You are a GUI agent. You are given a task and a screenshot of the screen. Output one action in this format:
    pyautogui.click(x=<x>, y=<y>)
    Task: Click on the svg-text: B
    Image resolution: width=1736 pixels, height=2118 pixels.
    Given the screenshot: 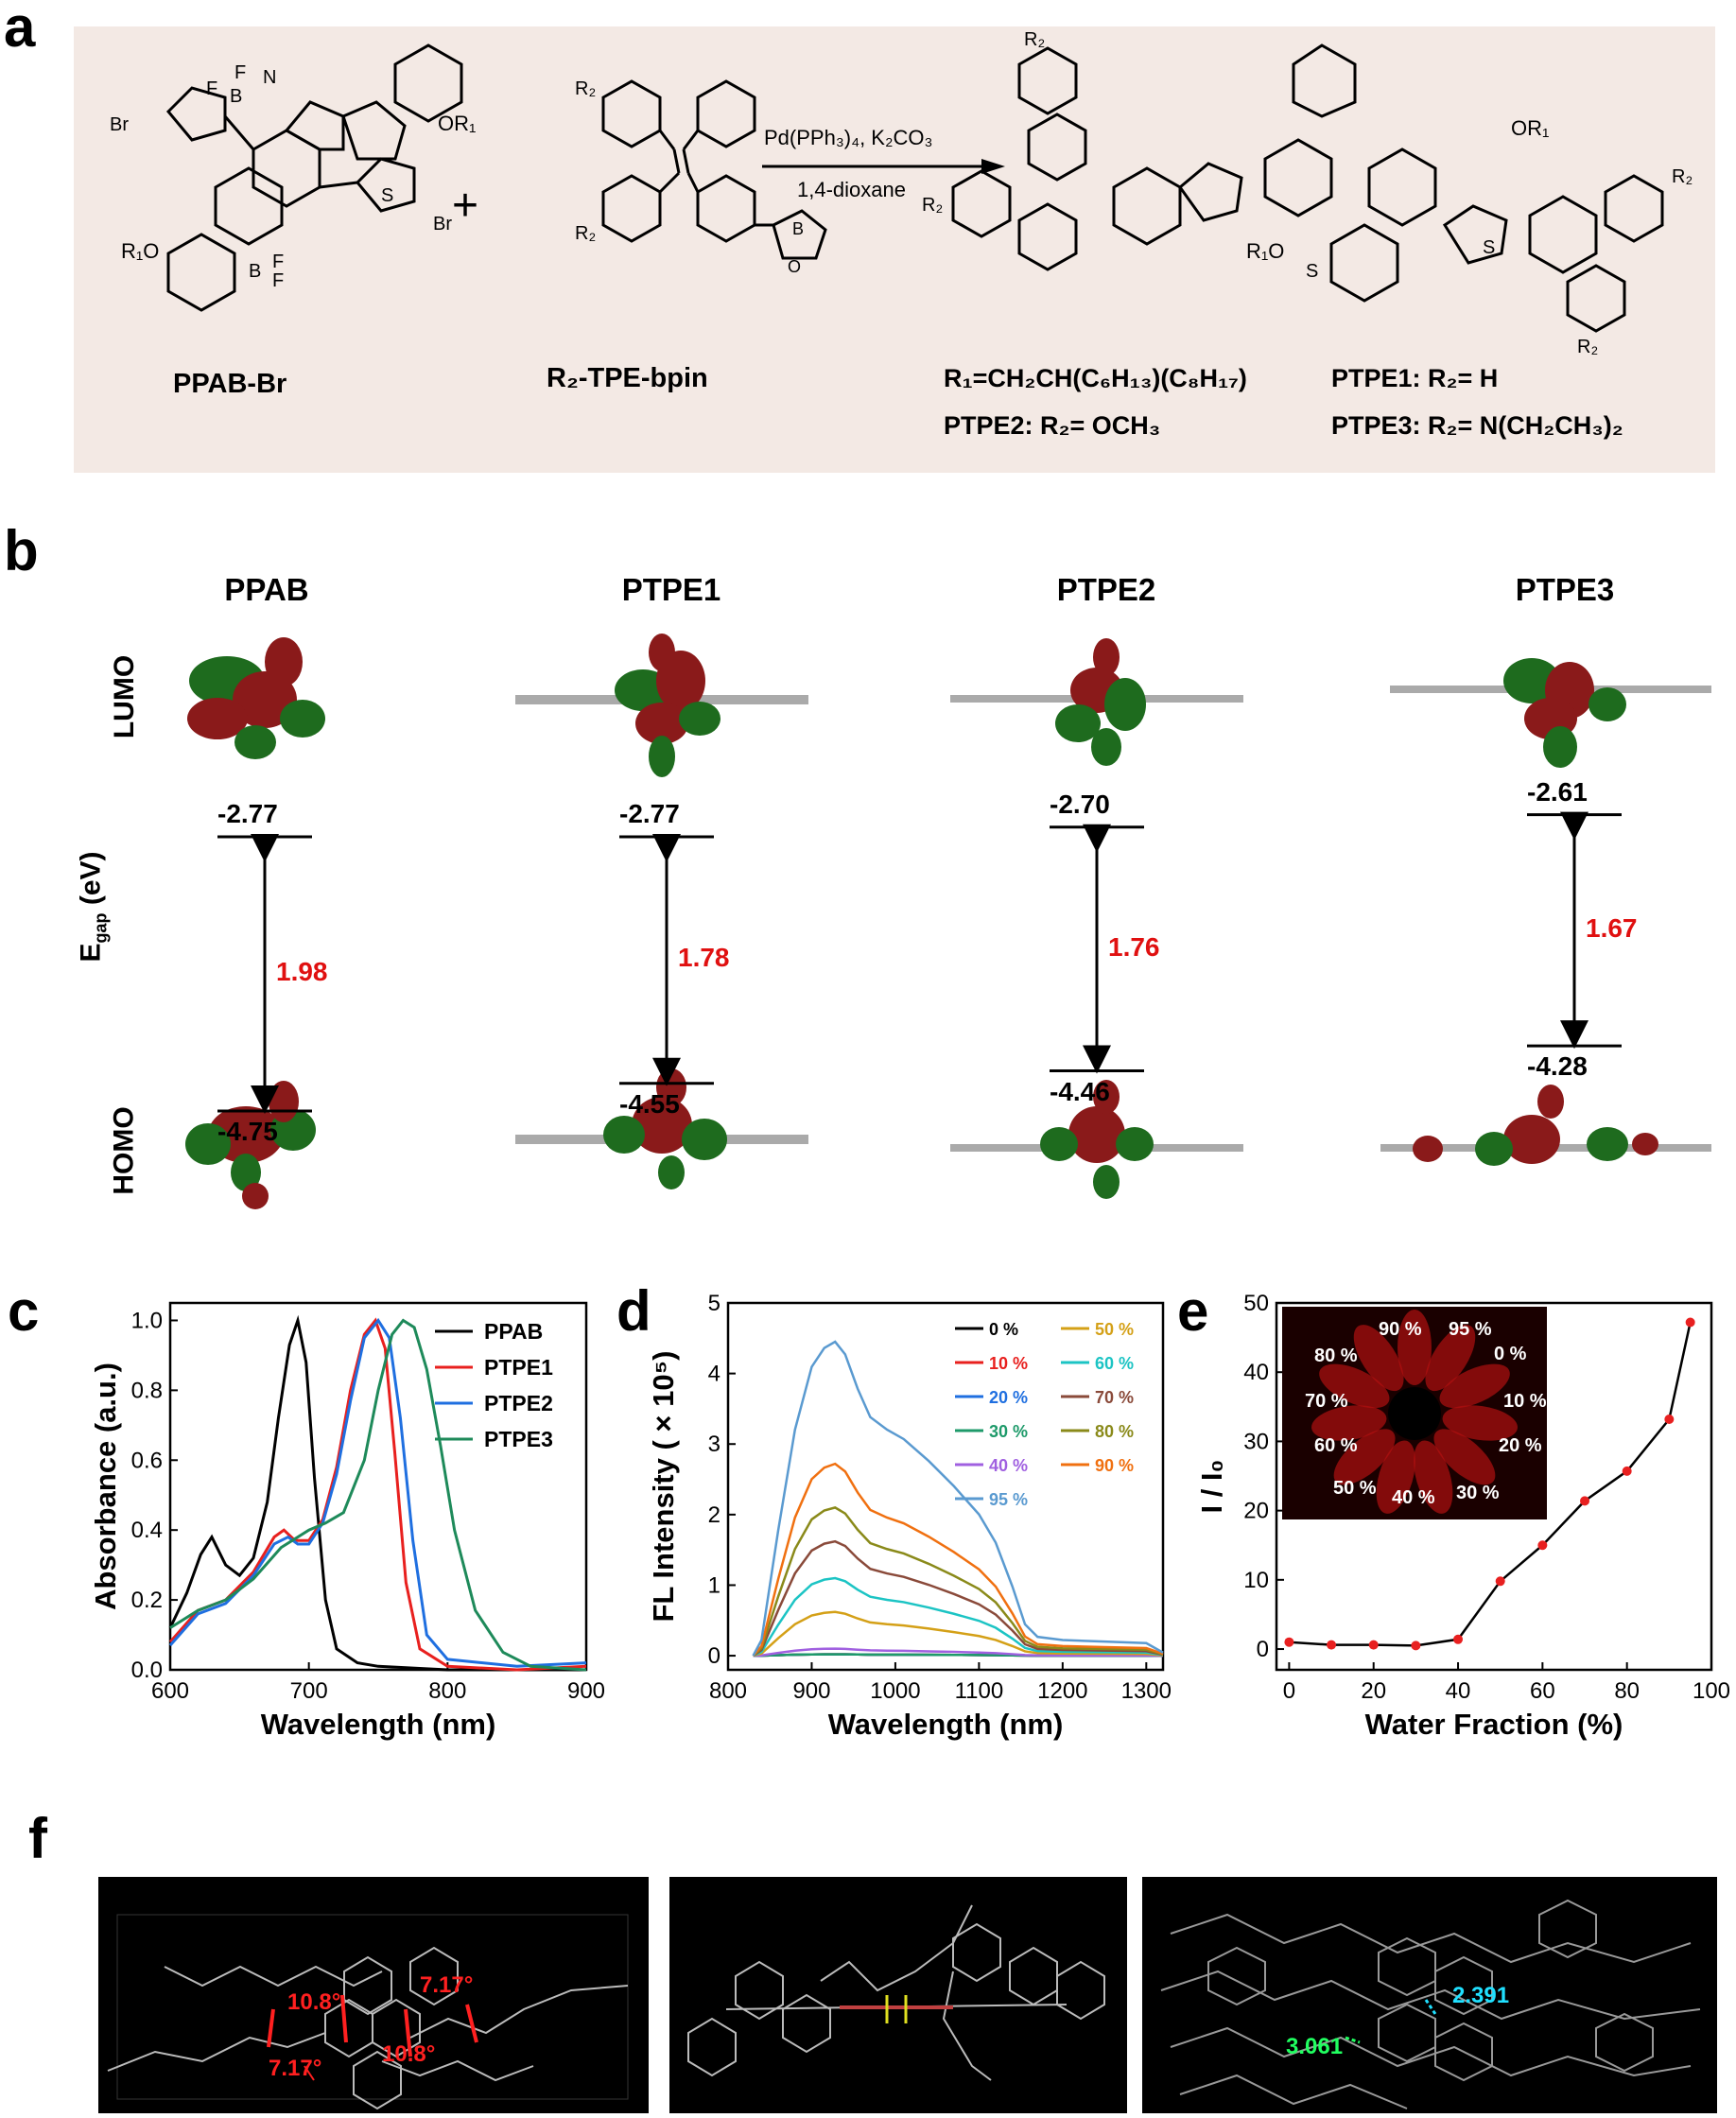 What is the action you would take?
    pyautogui.click(x=255, y=271)
    